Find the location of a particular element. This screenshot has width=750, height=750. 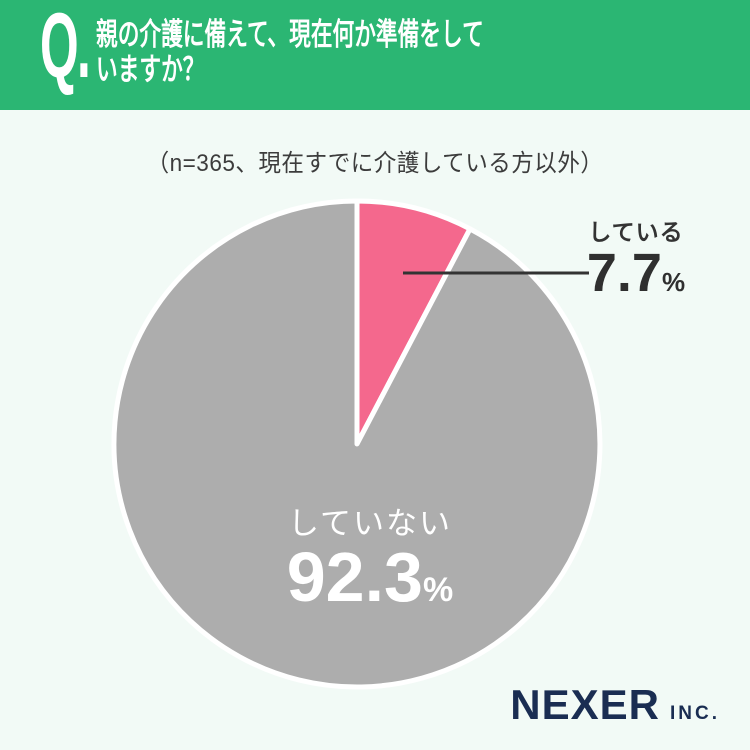

percent-unit-no: % is located at coordinates (438, 590).